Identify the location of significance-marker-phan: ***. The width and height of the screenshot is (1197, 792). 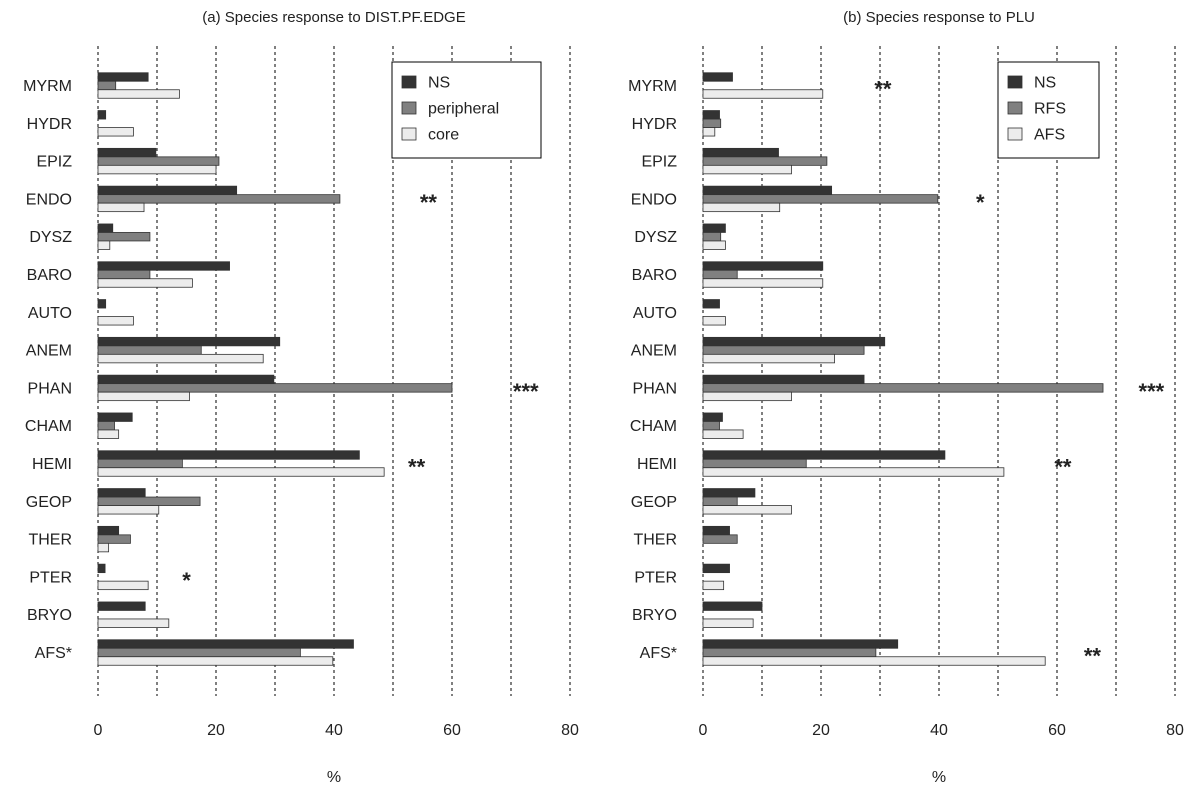
(526, 391).